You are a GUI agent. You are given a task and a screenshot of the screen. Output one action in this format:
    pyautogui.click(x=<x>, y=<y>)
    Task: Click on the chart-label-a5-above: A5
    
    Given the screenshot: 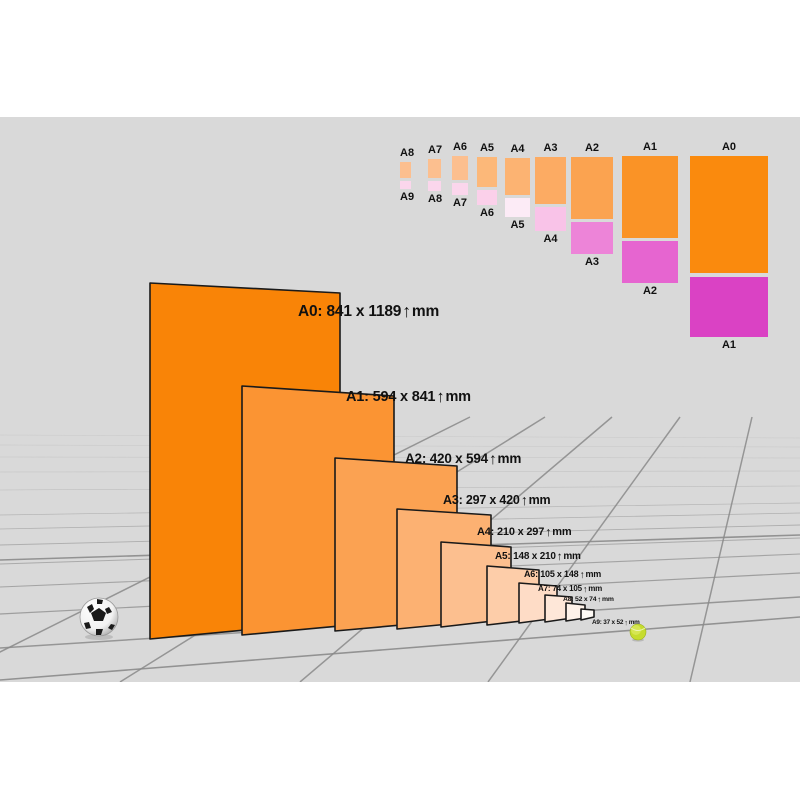 What is the action you would take?
    pyautogui.click(x=487, y=148)
    